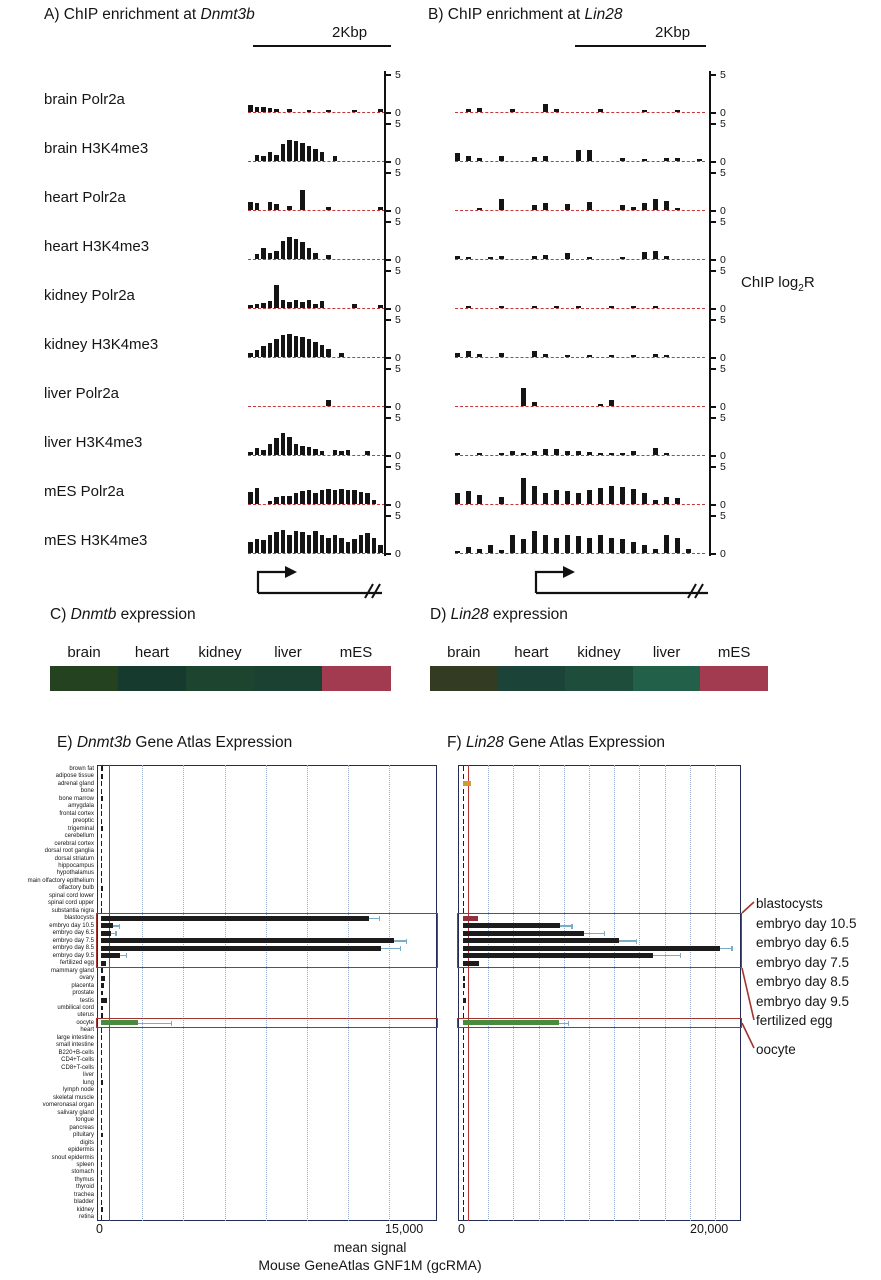  I want to click on atlas-tissue-label: trachea, so click(83, 1194).